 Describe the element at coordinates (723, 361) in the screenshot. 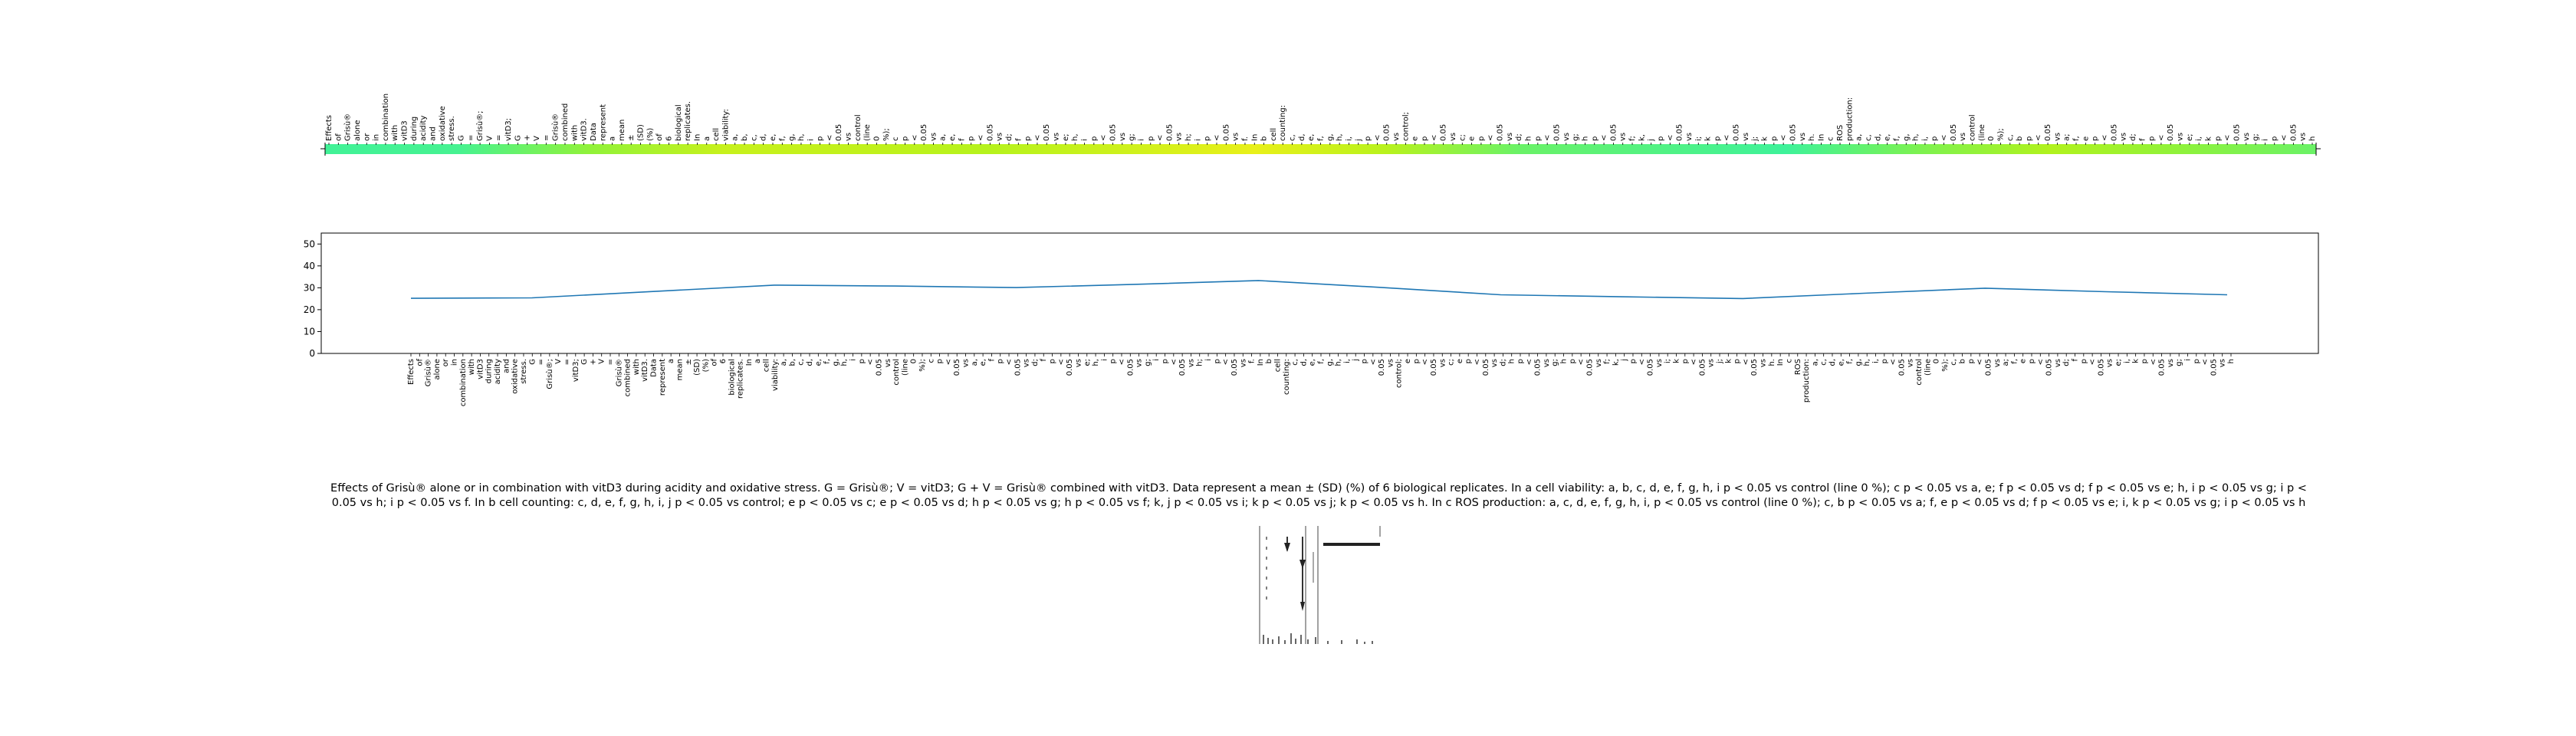

I see `x-tick-label: 6` at that location.